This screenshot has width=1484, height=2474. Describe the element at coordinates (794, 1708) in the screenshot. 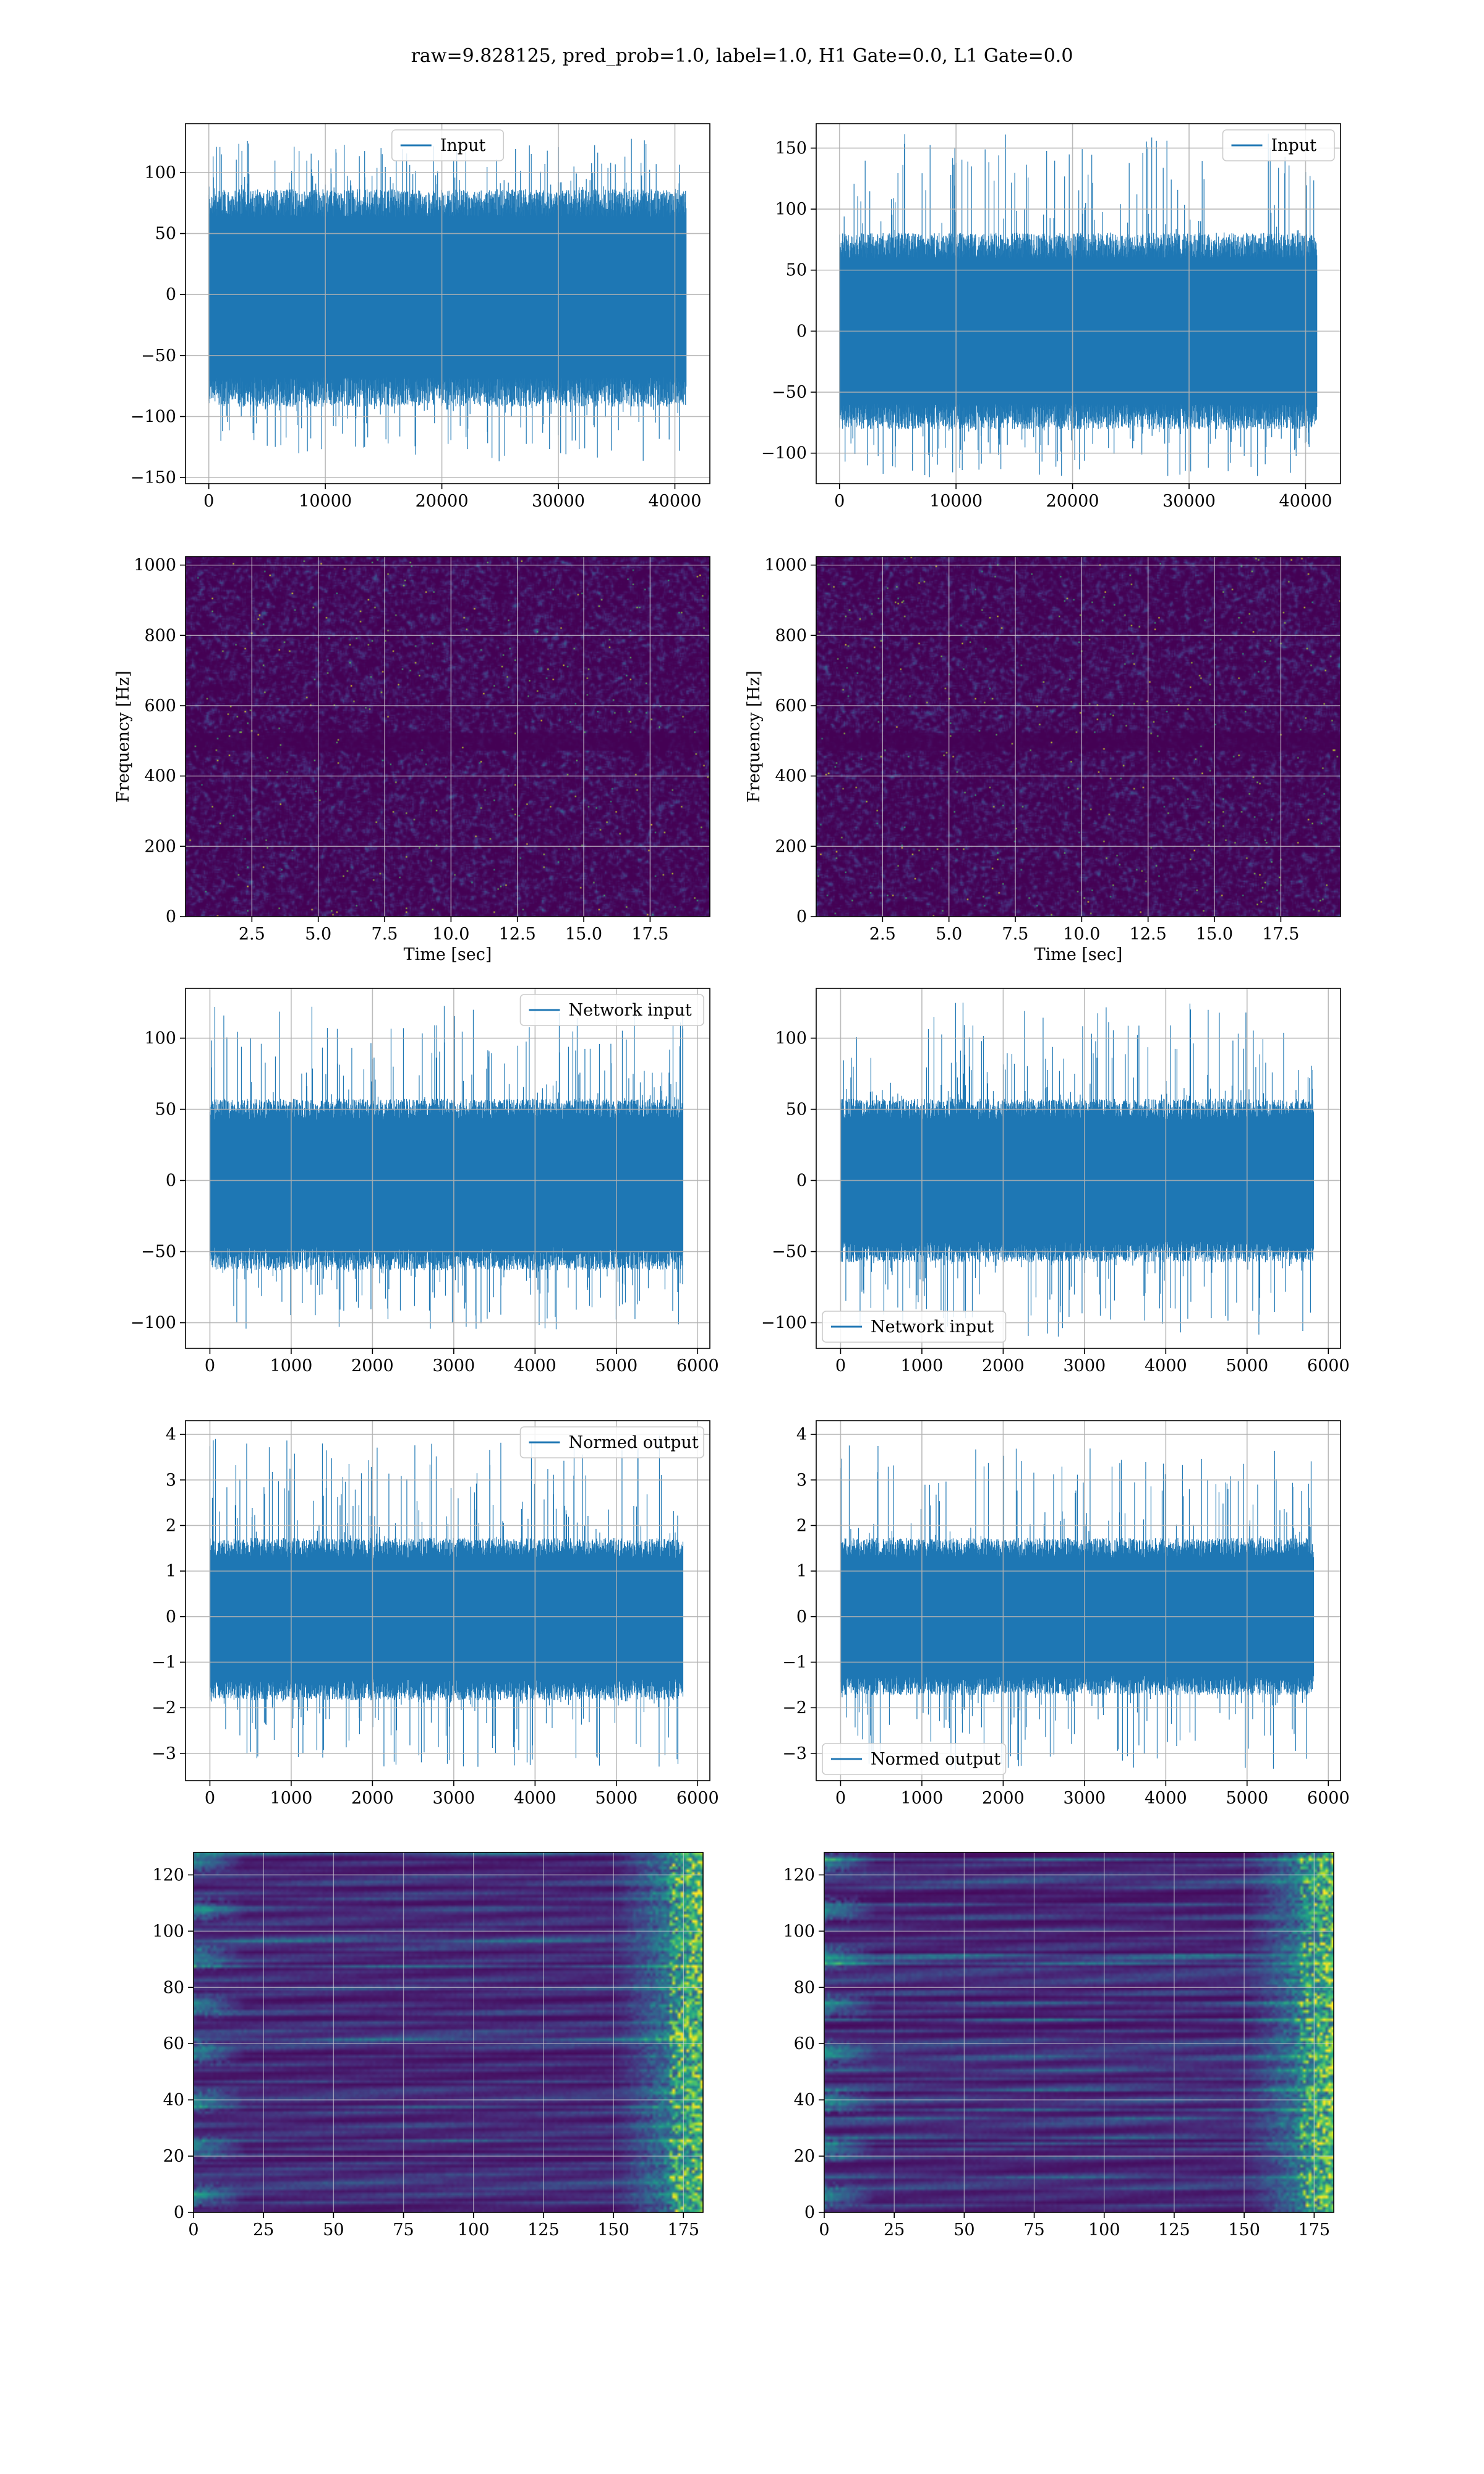

I see `y-tick-label: −2` at that location.